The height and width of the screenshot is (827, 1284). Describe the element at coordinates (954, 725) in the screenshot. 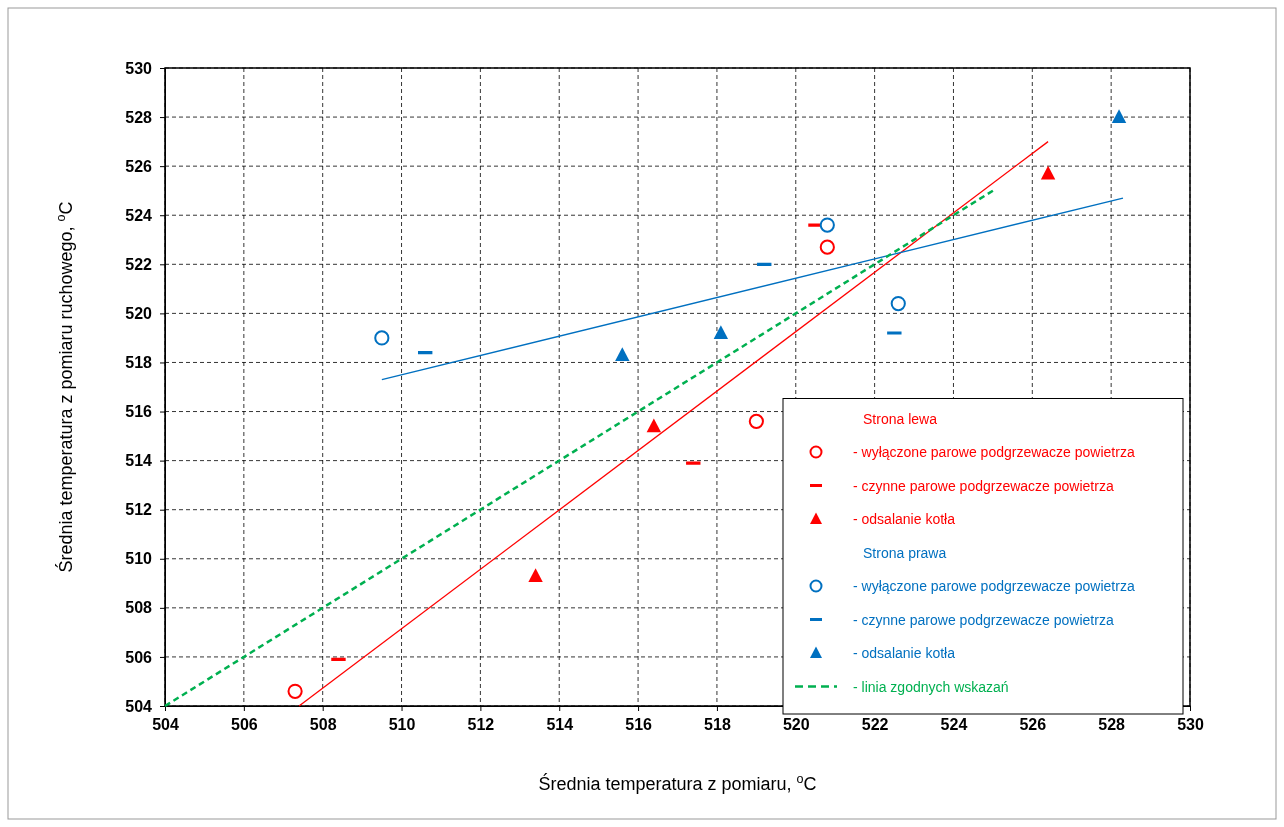

I see `x-tick-label: 524` at that location.